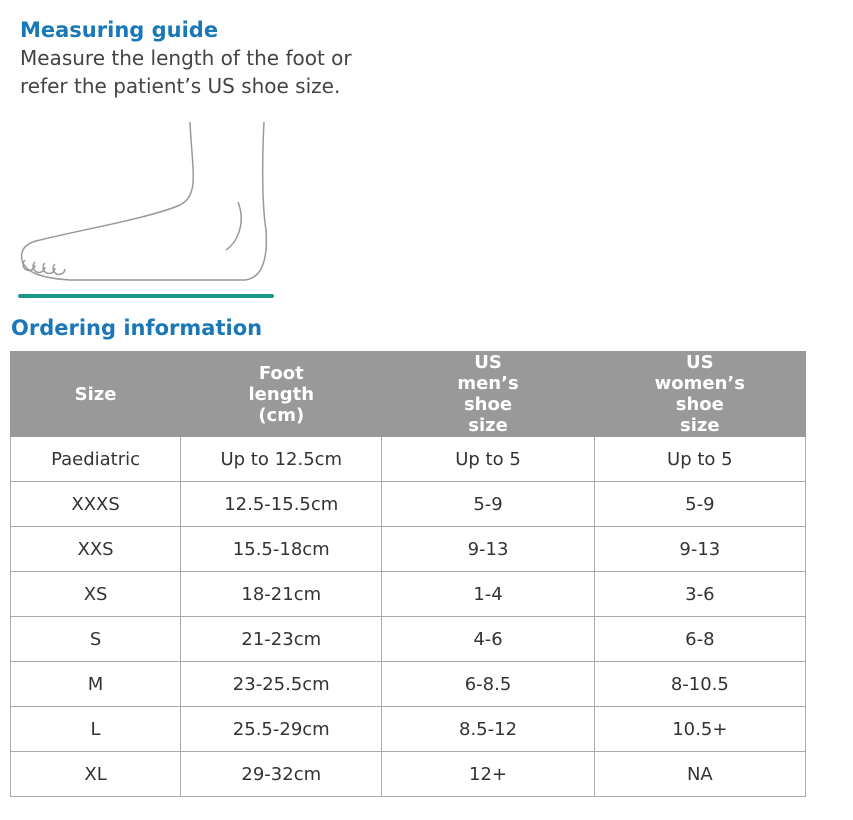 Image resolution: width=853 pixels, height=820 pixels. I want to click on table-cell: Up to 12.5cm, so click(281, 459).